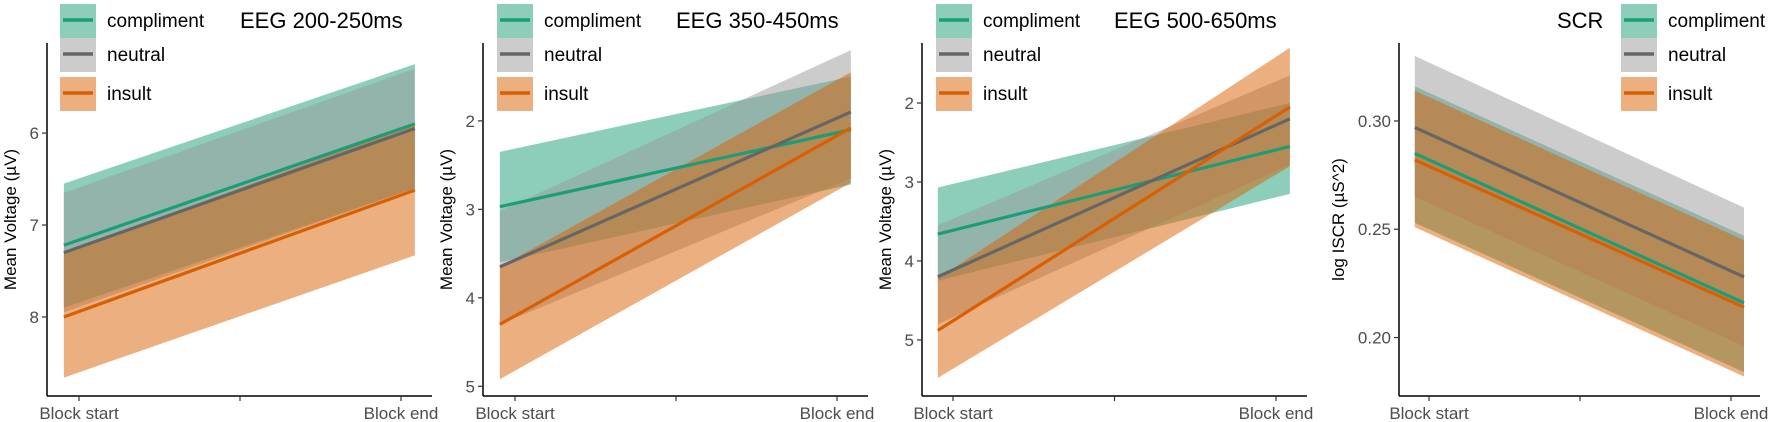 The image size is (1772, 422). Describe the element at coordinates (1580, 20) in the screenshot. I see `panel-title: SCR` at that location.